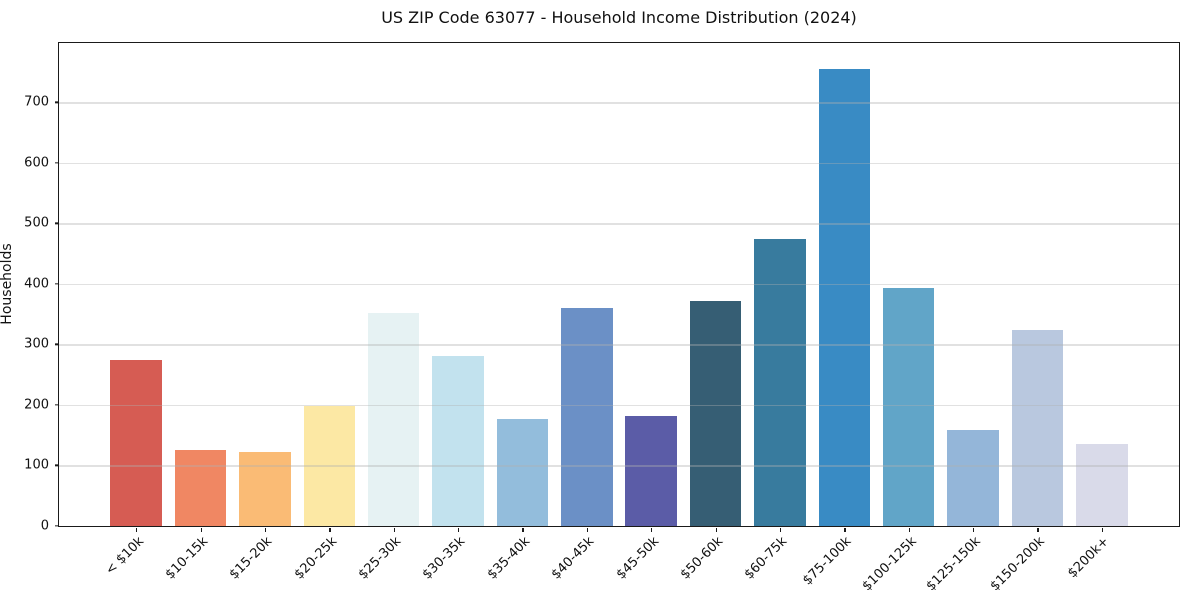  I want to click on bar-100-125k, so click(908, 407).